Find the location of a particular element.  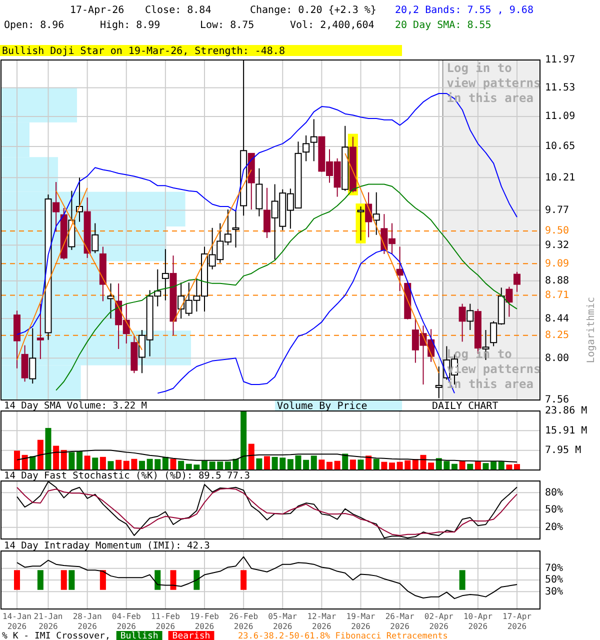

x-tick-label: 17-Apr 2026 is located at coordinates (517, 621).